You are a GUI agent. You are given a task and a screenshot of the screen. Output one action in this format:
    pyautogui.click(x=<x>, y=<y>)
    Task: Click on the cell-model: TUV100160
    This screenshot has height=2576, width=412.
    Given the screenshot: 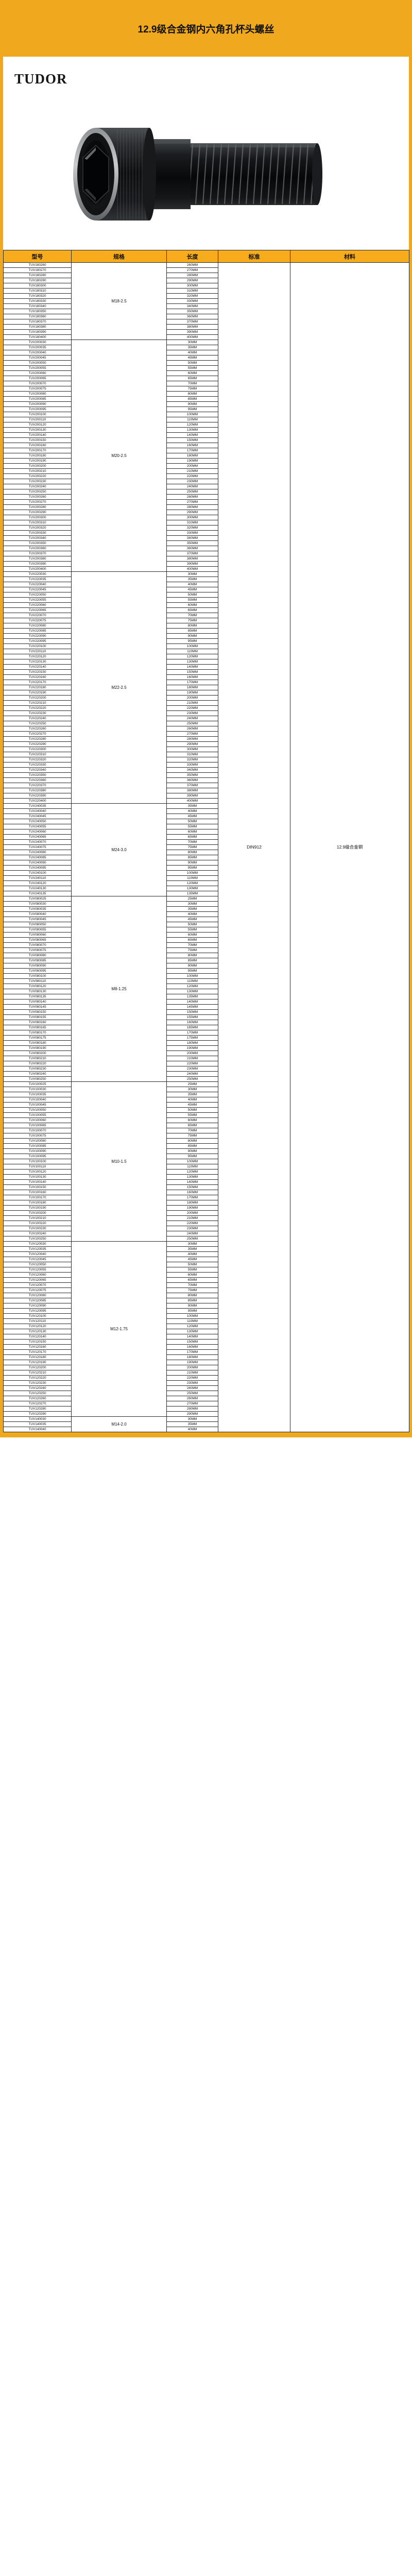 What is the action you would take?
    pyautogui.click(x=37, y=1192)
    